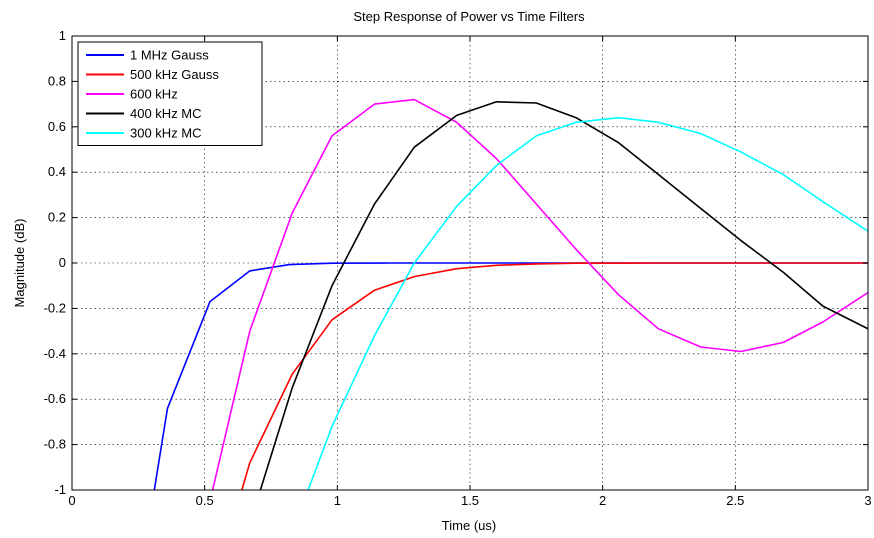 The width and height of the screenshot is (874, 538). I want to click on x-tick-label: 1.5, so click(470, 500).